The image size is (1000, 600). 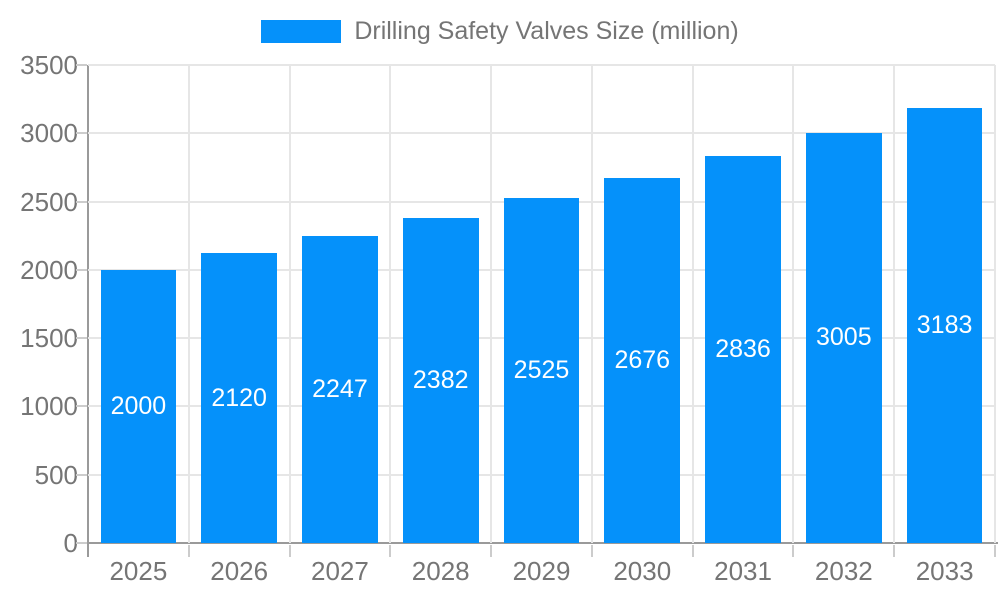 I want to click on bar: 3005, so click(x=844, y=337).